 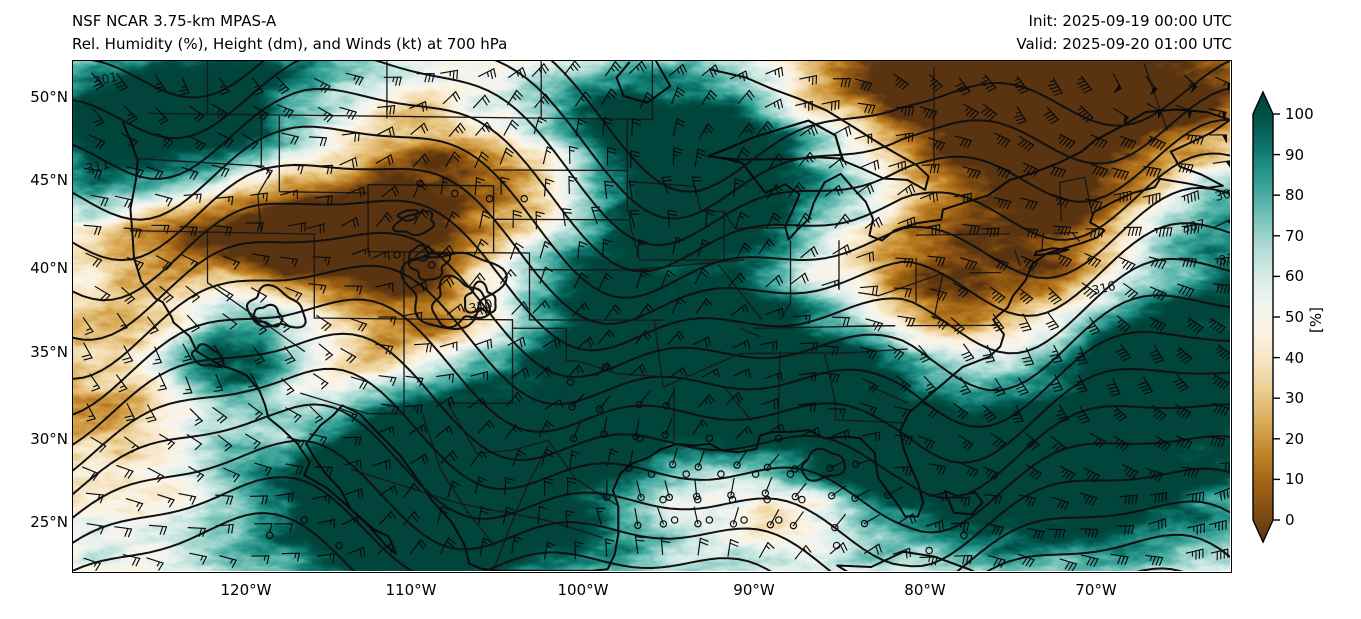 I want to click on height-contour-closed, so click(x=413, y=223).